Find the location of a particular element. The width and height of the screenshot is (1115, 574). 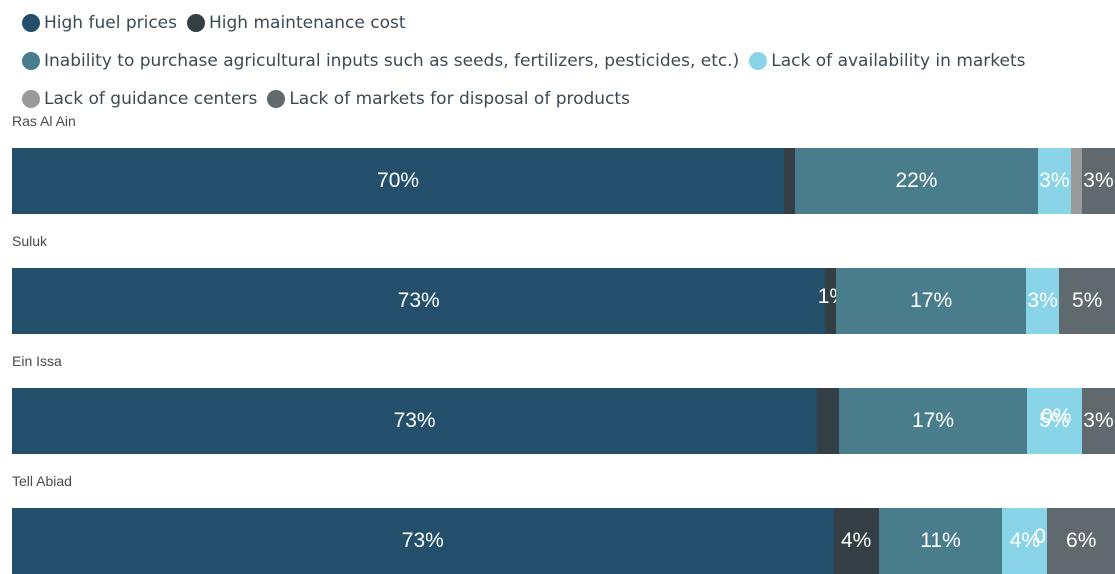

legend-label: High maintenance cost is located at coordinates (307, 23).